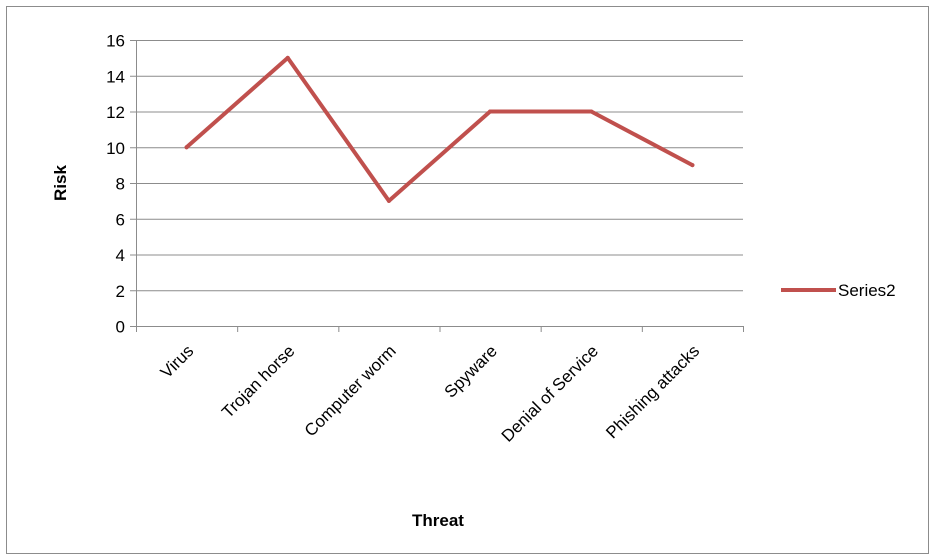 The image size is (935, 560). Describe the element at coordinates (115, 76) in the screenshot. I see `y-tick-label-7: 14` at that location.